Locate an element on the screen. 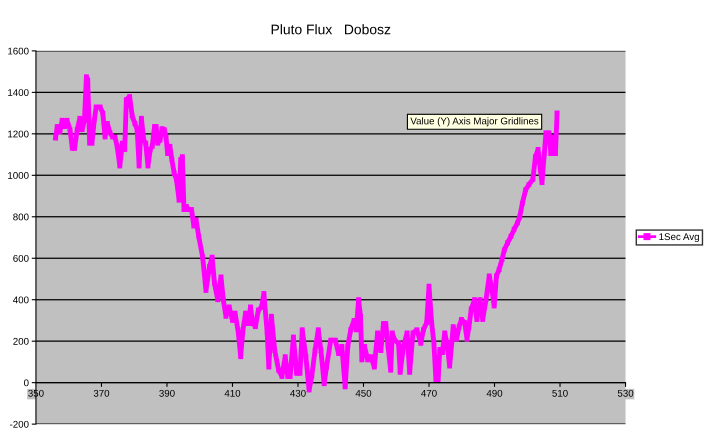  x-tick-label: 510 is located at coordinates (560, 393).